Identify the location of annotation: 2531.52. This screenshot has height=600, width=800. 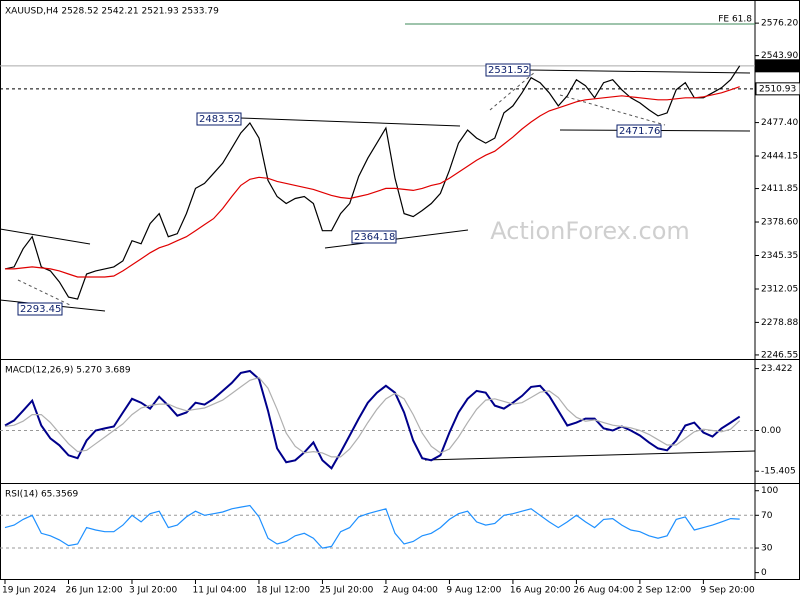
(508, 70).